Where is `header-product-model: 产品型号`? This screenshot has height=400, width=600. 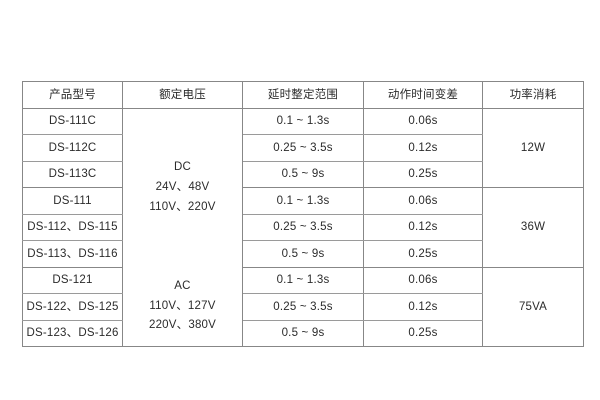 header-product-model: 产品型号 is located at coordinates (72, 95).